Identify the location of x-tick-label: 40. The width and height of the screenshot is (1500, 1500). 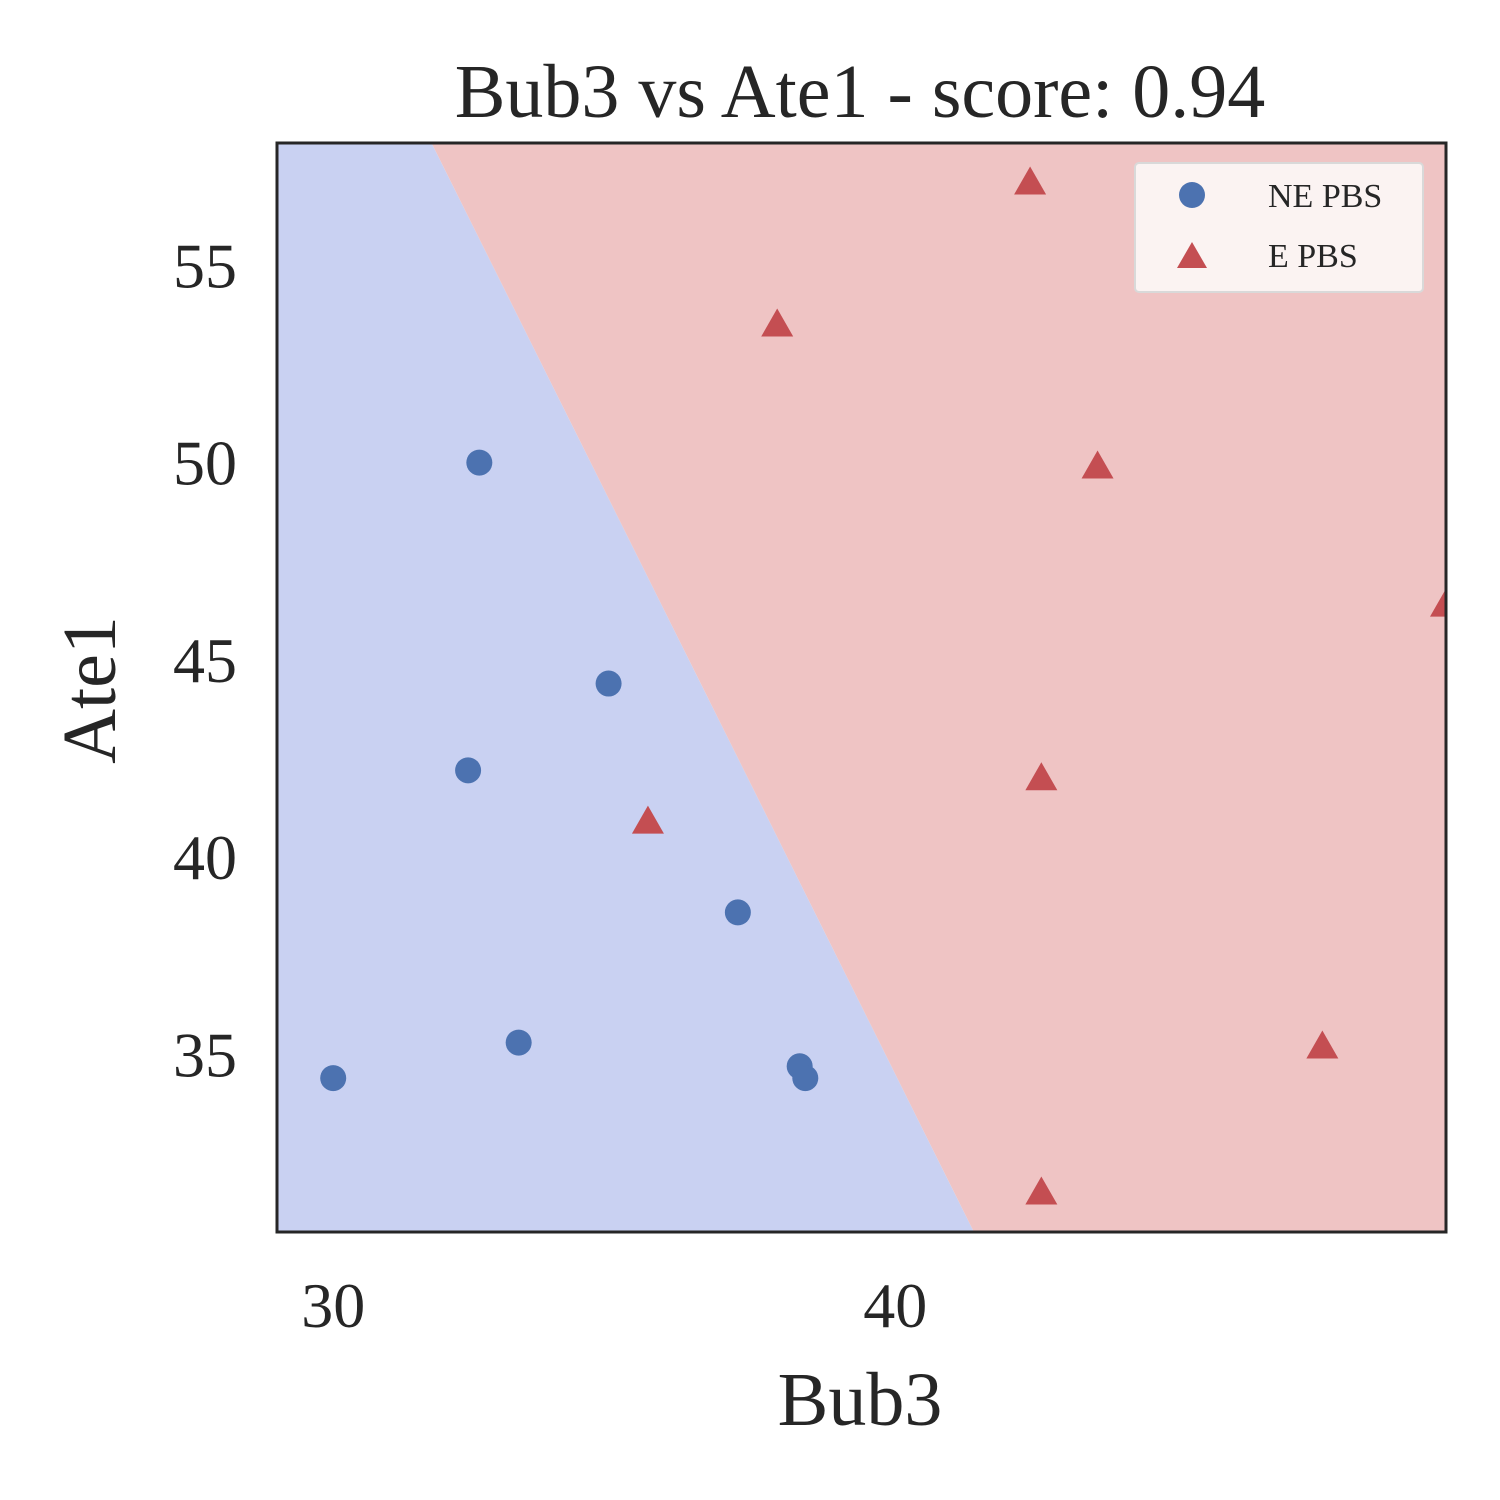
(895, 1305).